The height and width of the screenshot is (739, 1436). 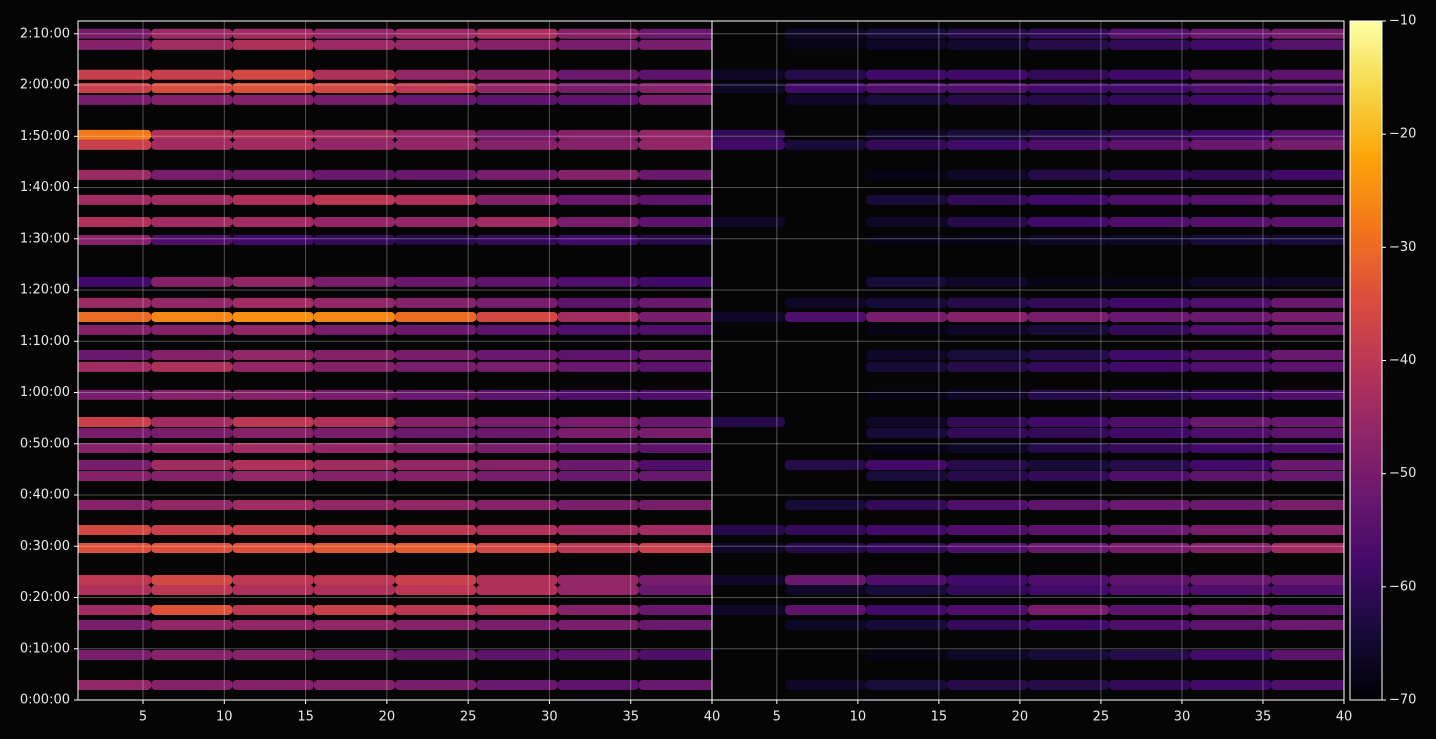 I want to click on colorbar-tick-label: −60, so click(x=1402, y=586).